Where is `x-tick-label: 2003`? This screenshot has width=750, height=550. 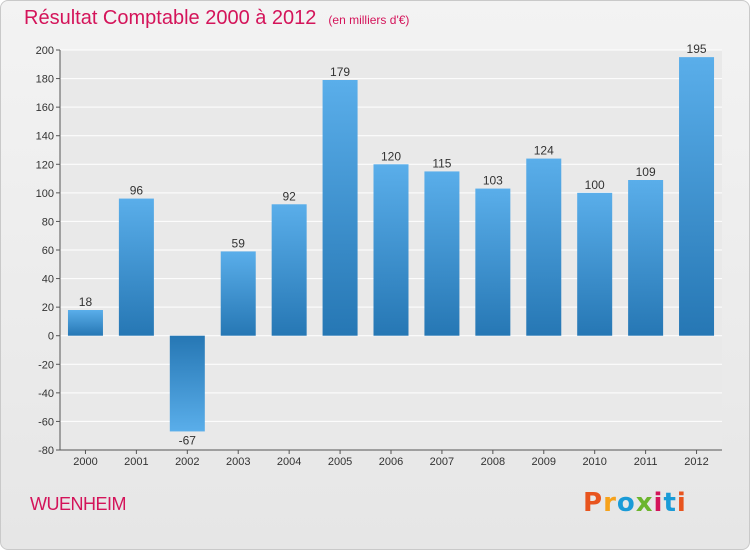
x-tick-label: 2003 is located at coordinates (238, 462).